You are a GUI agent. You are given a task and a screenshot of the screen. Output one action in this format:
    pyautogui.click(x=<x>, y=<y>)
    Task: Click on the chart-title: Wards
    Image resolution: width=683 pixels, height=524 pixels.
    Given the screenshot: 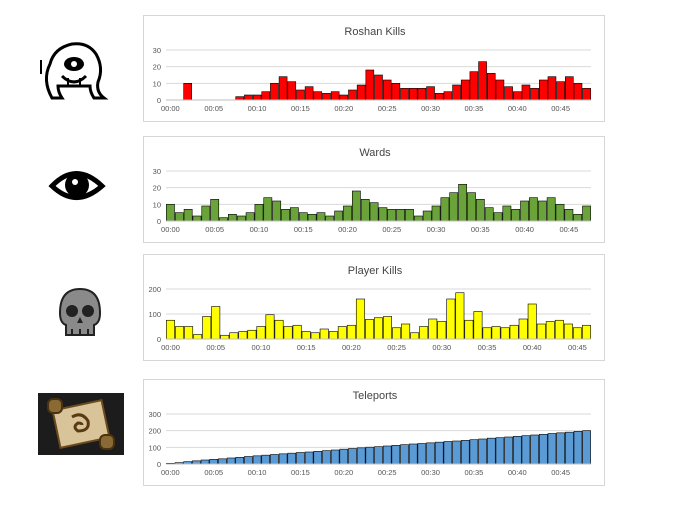 What is the action you would take?
    pyautogui.click(x=375, y=153)
    